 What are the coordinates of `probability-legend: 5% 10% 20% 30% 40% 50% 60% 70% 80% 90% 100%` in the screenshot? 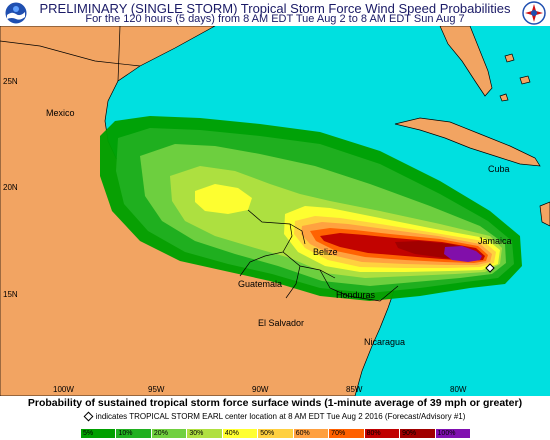 It's located at (275, 433).